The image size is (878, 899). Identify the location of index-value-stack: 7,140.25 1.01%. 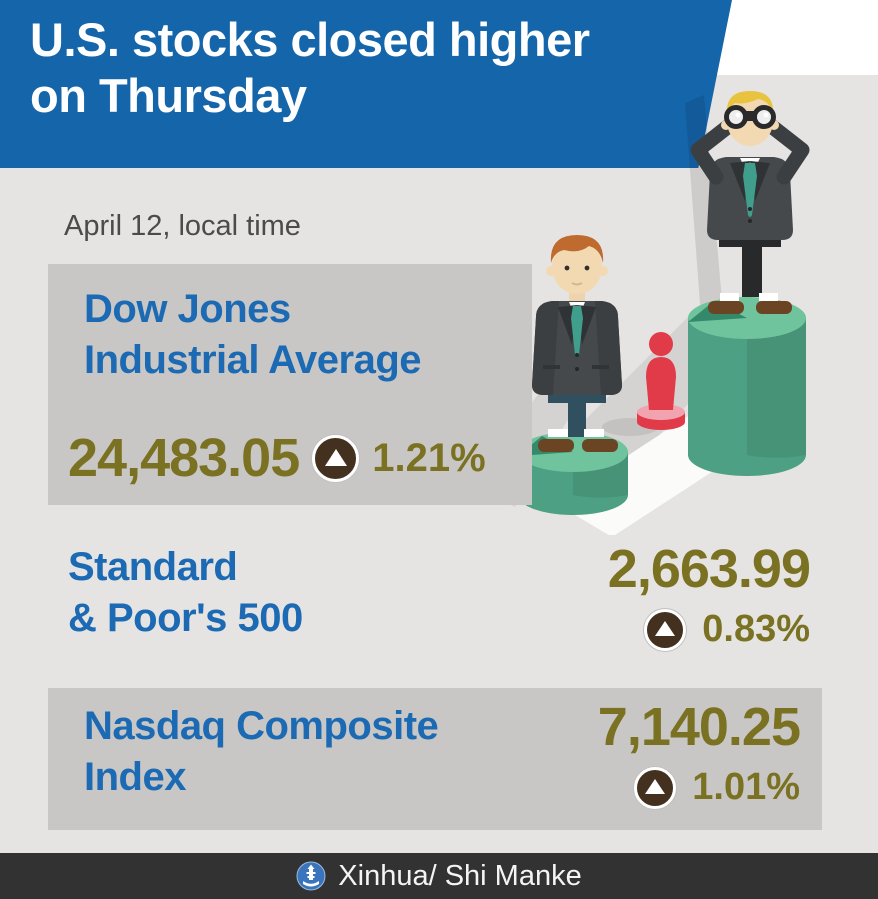
(699, 752).